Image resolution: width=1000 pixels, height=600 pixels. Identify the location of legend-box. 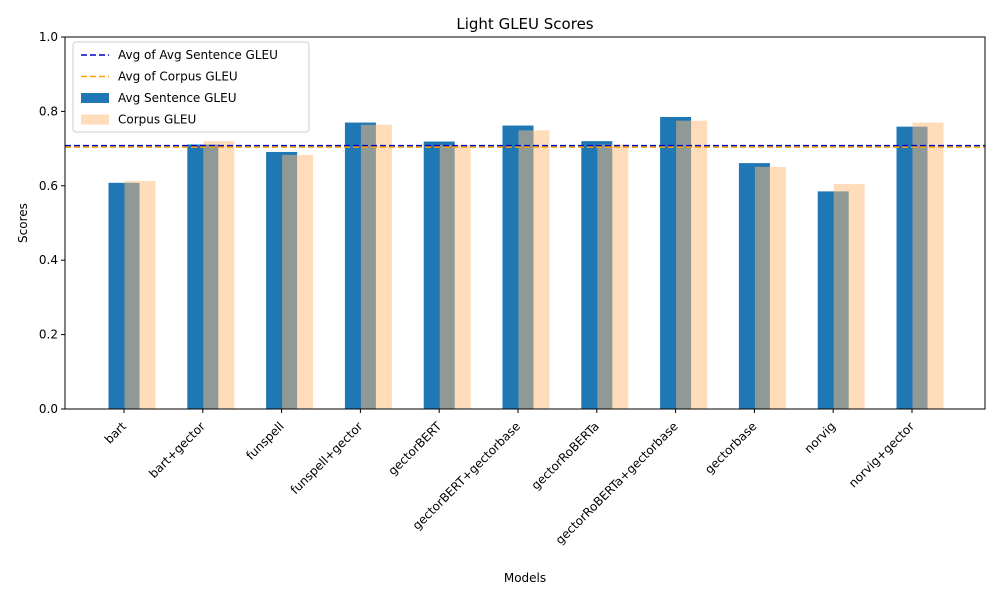
(191, 87).